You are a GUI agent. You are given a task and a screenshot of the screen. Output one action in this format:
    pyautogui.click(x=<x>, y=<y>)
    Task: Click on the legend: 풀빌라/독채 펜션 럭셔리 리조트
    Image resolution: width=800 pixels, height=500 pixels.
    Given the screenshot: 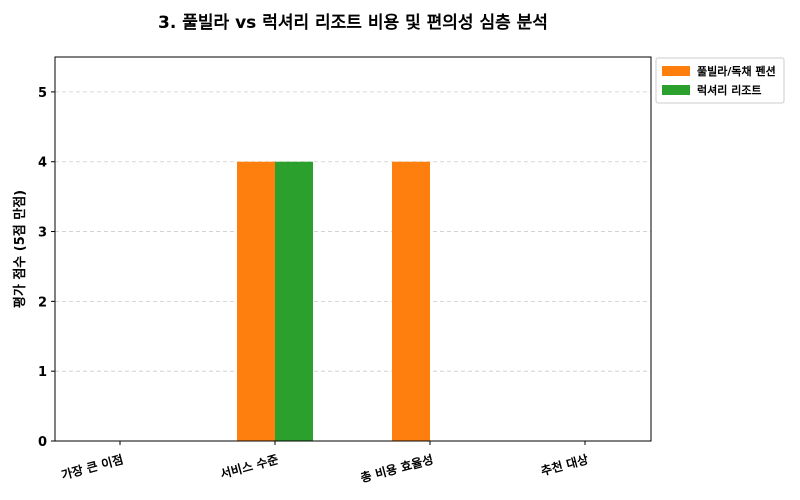 What is the action you would take?
    pyautogui.click(x=720, y=80)
    